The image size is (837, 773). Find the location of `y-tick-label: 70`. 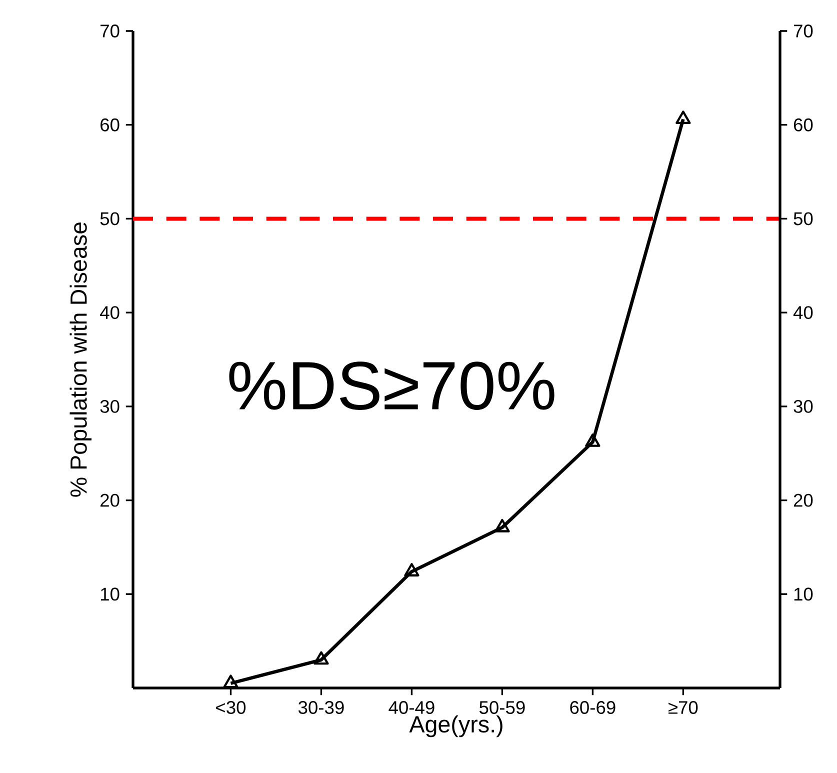

y-tick-label: 70 is located at coordinates (110, 31).